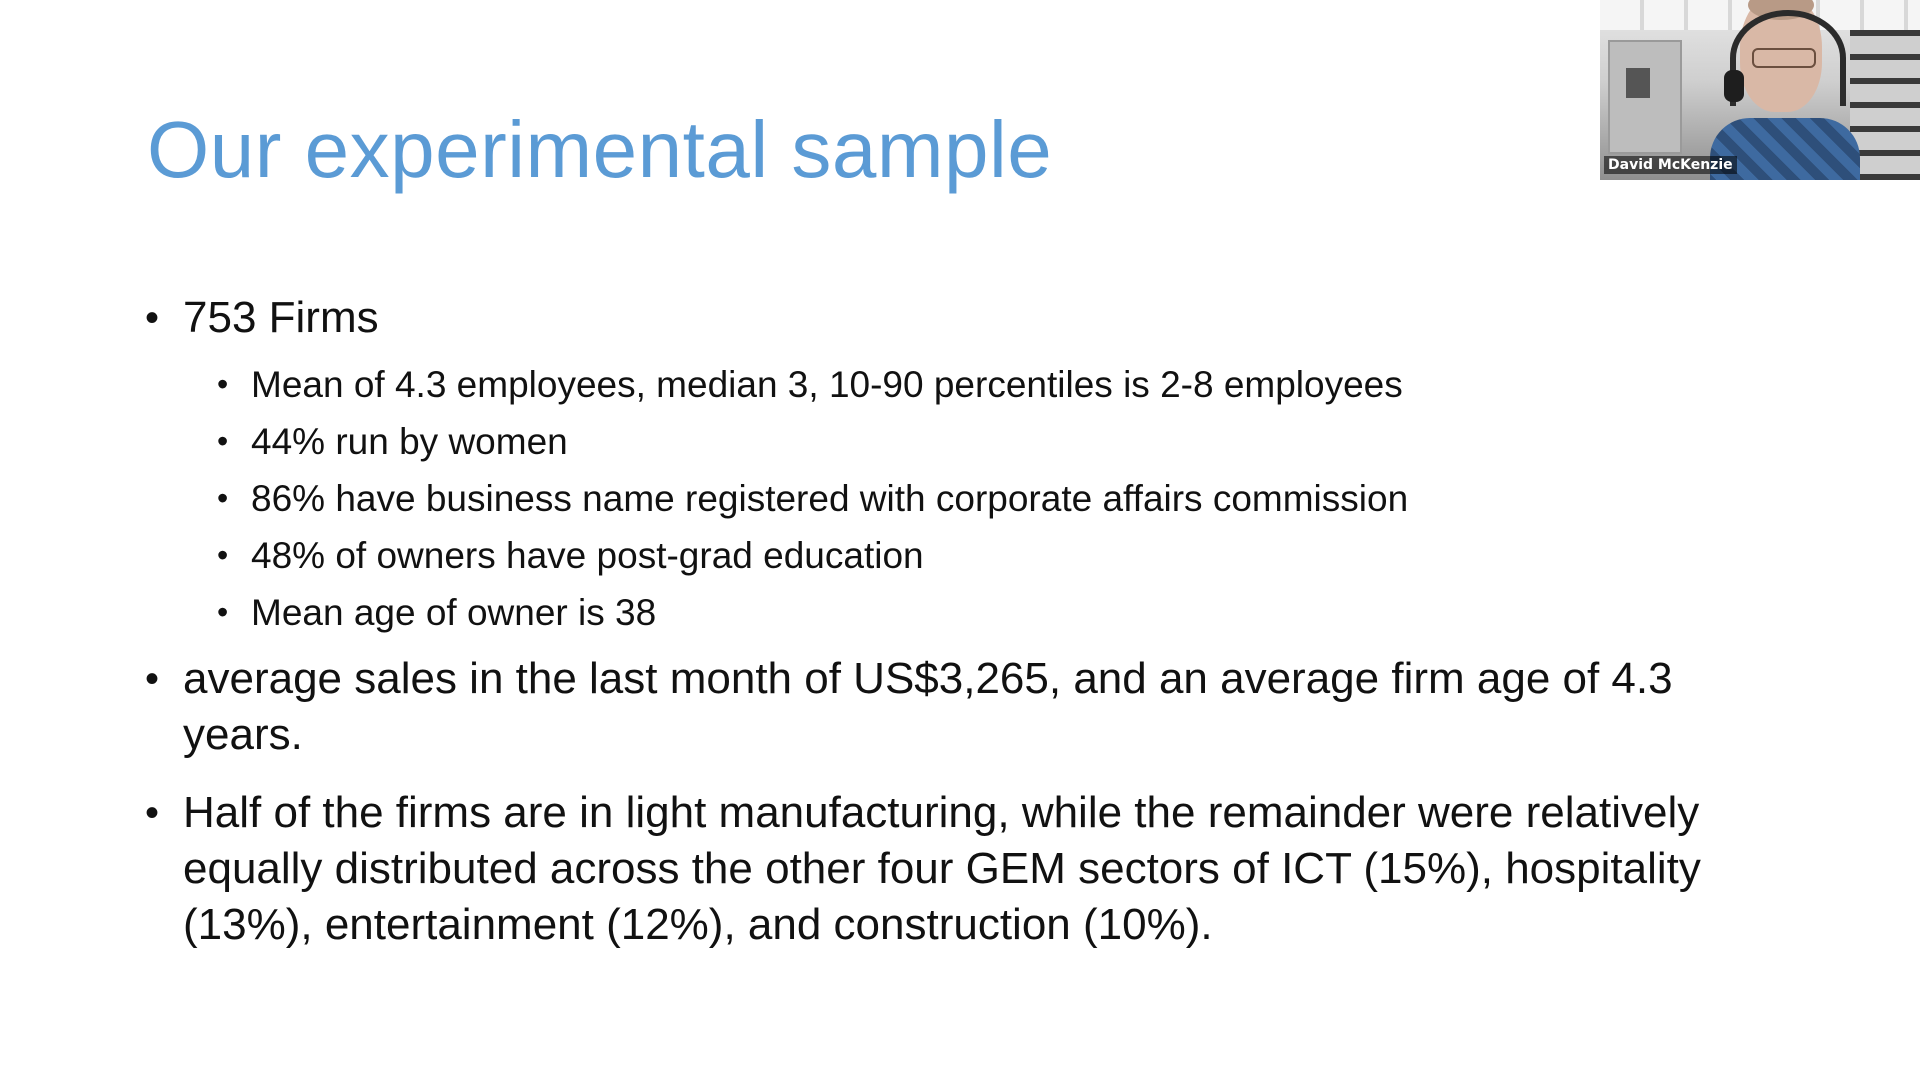 This screenshot has height=1080, width=1920. What do you see at coordinates (281, 317) in the screenshot?
I see `bullet-text: 753 Firms` at bounding box center [281, 317].